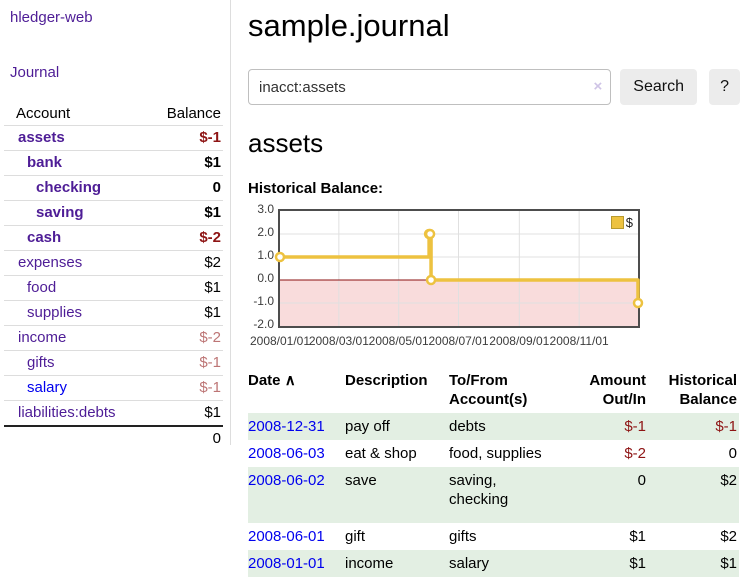 The image size is (742, 582). Describe the element at coordinates (398, 341) in the screenshot. I see `x-axis-tick-label: 2008/05/01` at that location.